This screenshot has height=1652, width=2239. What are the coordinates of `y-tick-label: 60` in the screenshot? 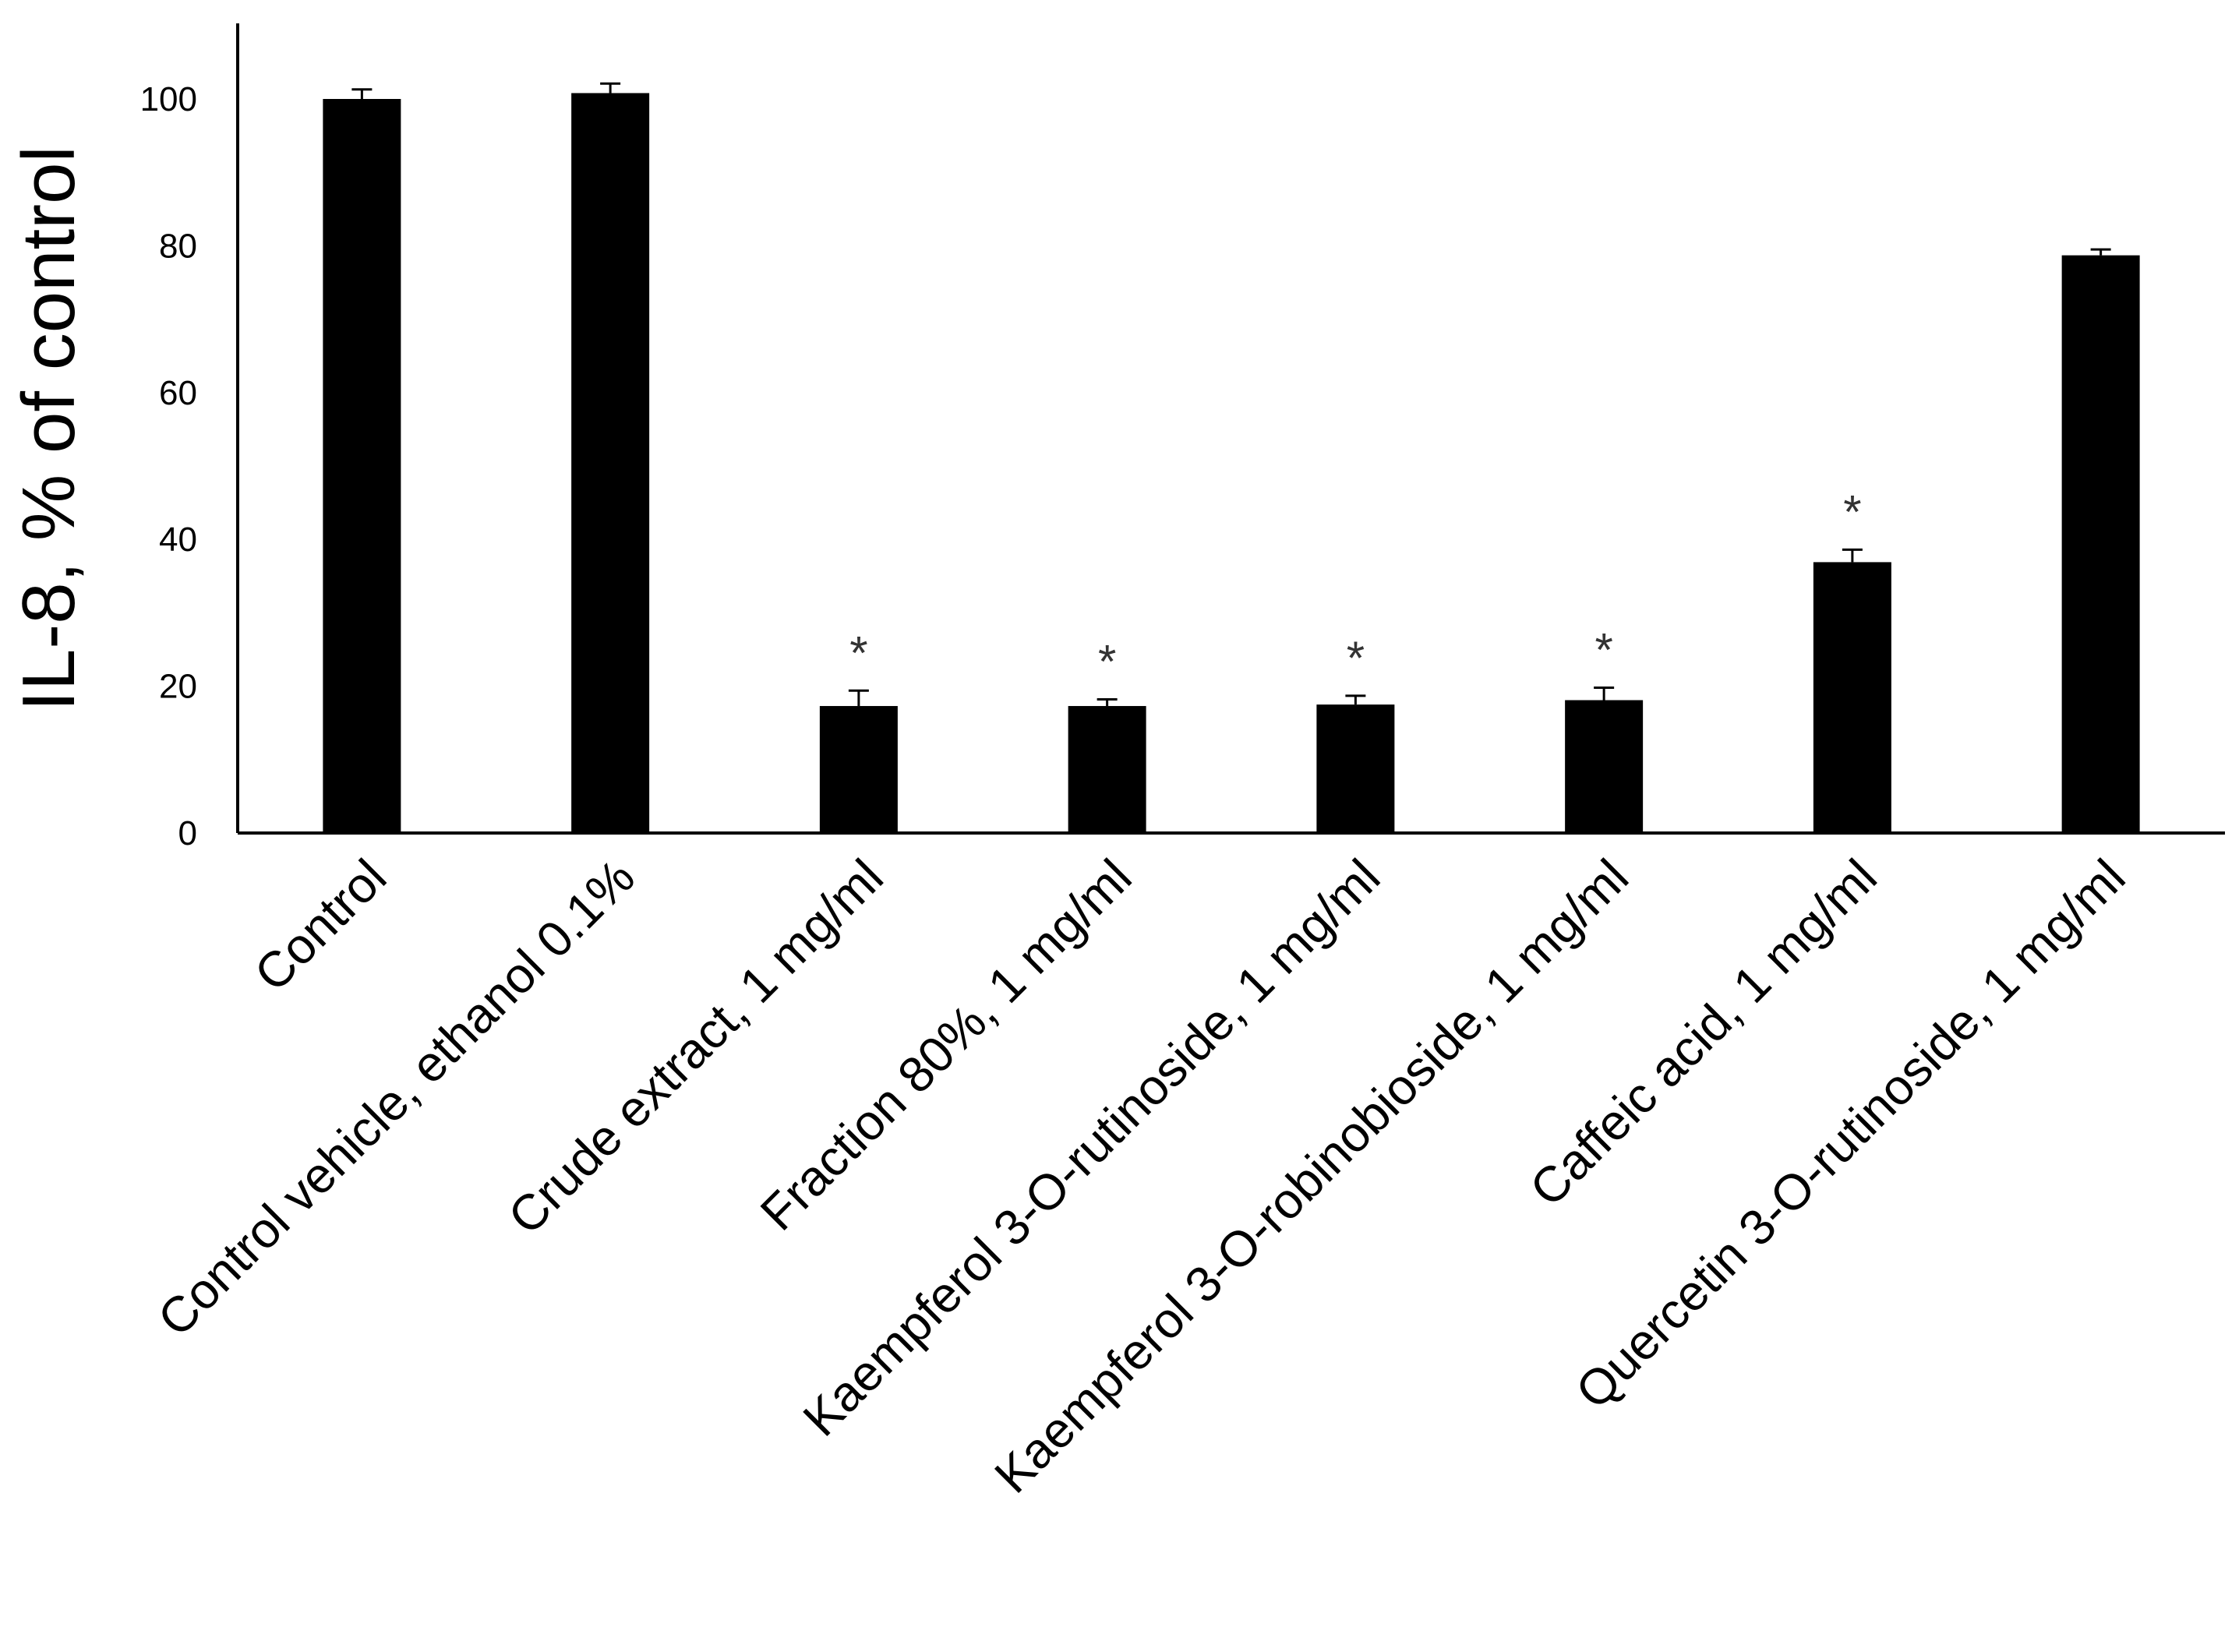 It's located at (178, 393).